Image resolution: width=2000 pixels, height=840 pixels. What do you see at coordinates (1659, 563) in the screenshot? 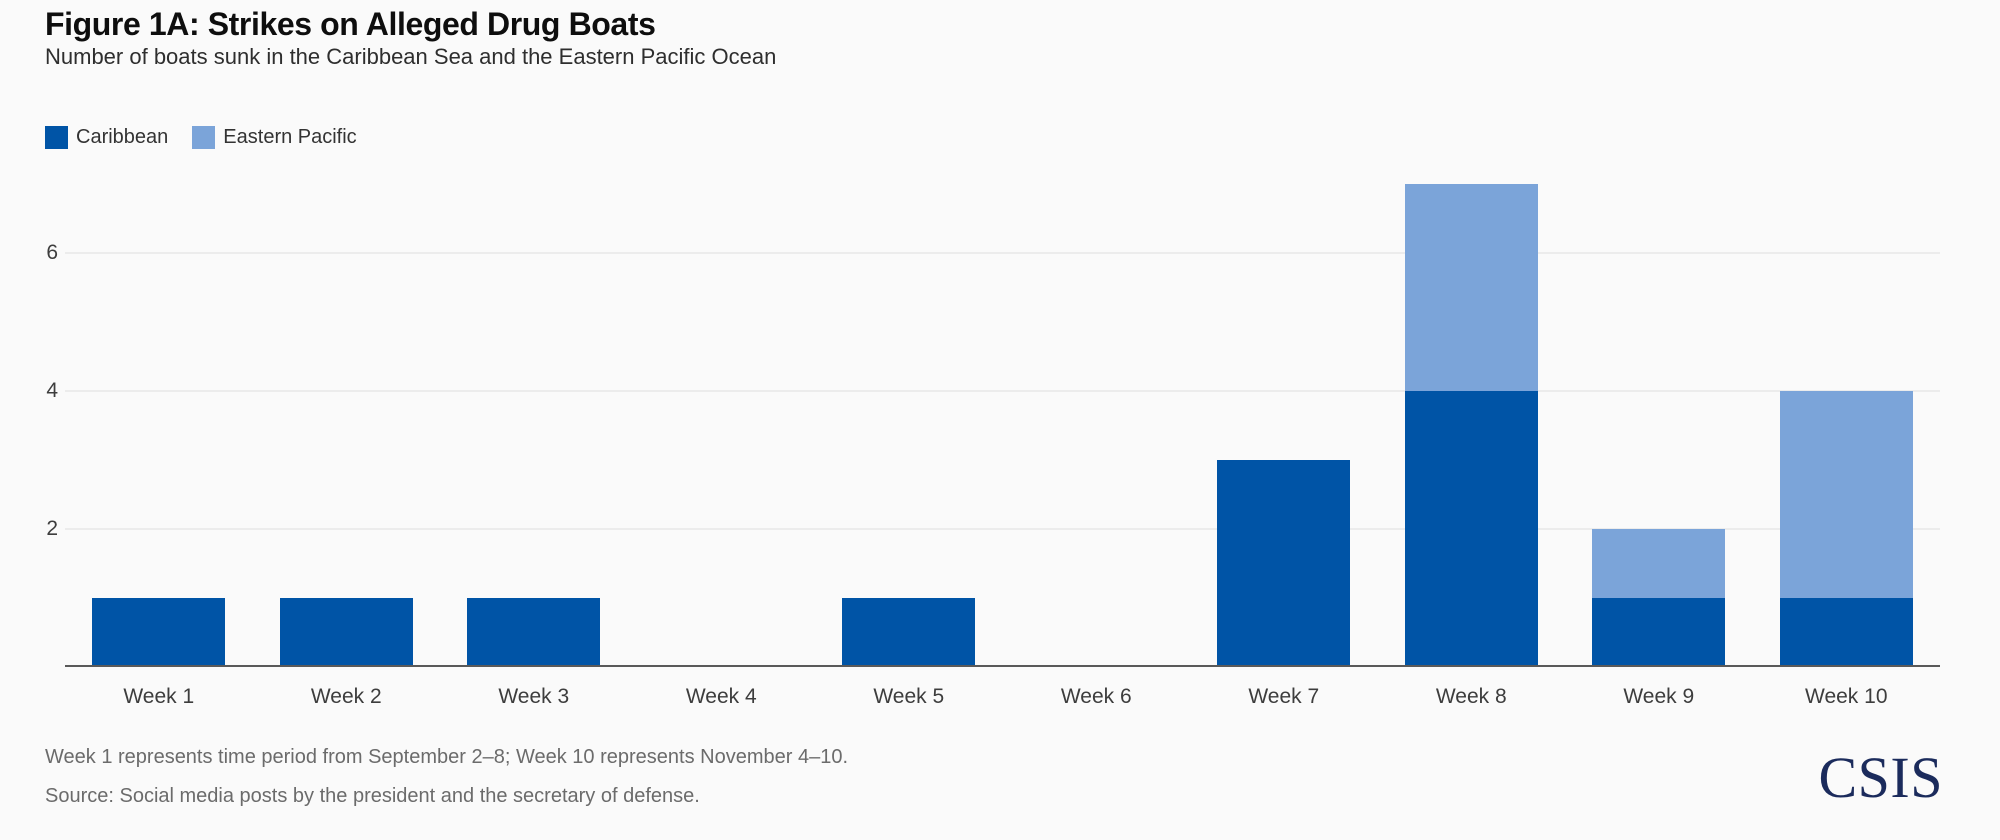
I see `bar-week-9-eastern-pacific` at bounding box center [1659, 563].